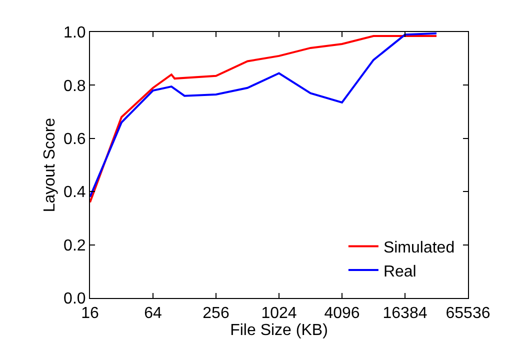 Image resolution: width=523 pixels, height=348 pixels. Describe the element at coordinates (279, 313) in the screenshot. I see `x-tick-label: 1024` at that location.